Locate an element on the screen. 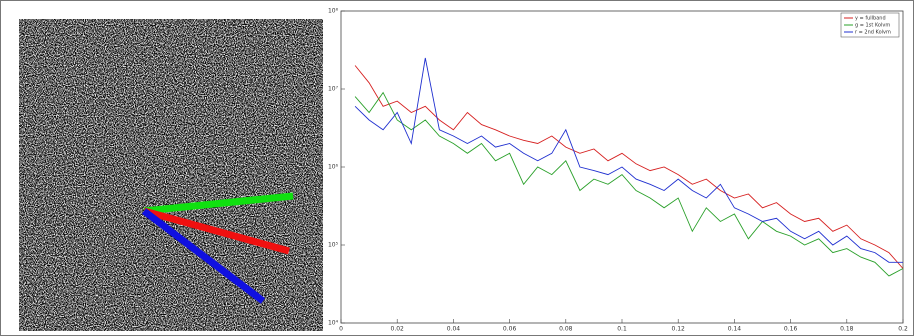  x-tick-label: 0.1 is located at coordinates (622, 329).